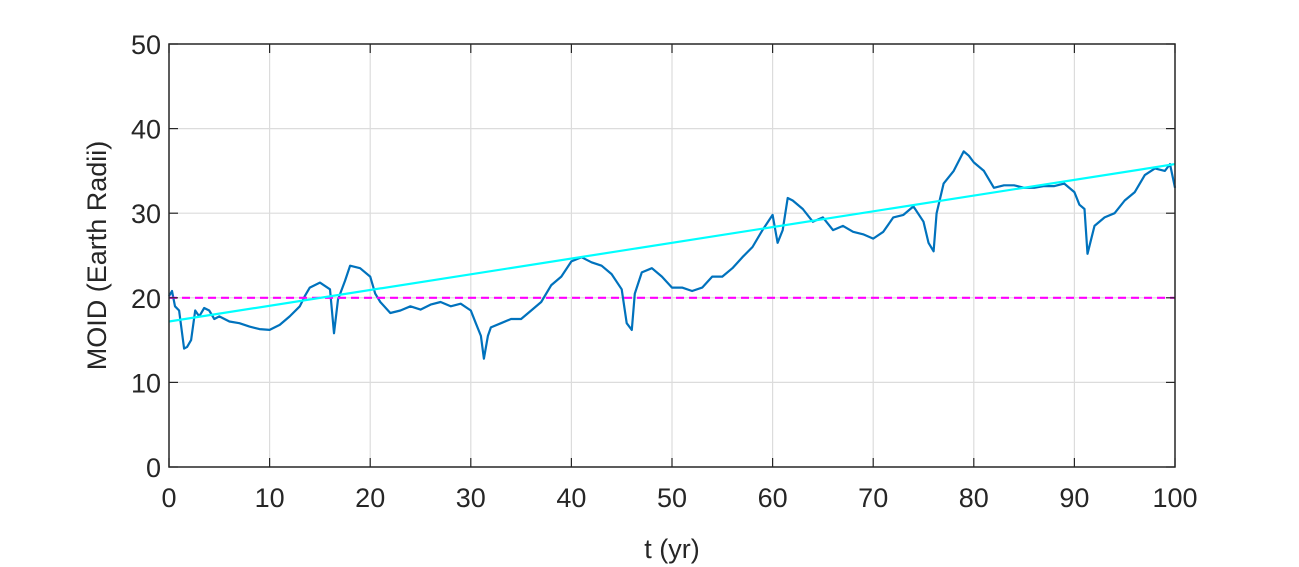 This screenshot has height=567, width=1299. What do you see at coordinates (671, 549) in the screenshot?
I see `x-axis-title: t (yr)` at bounding box center [671, 549].